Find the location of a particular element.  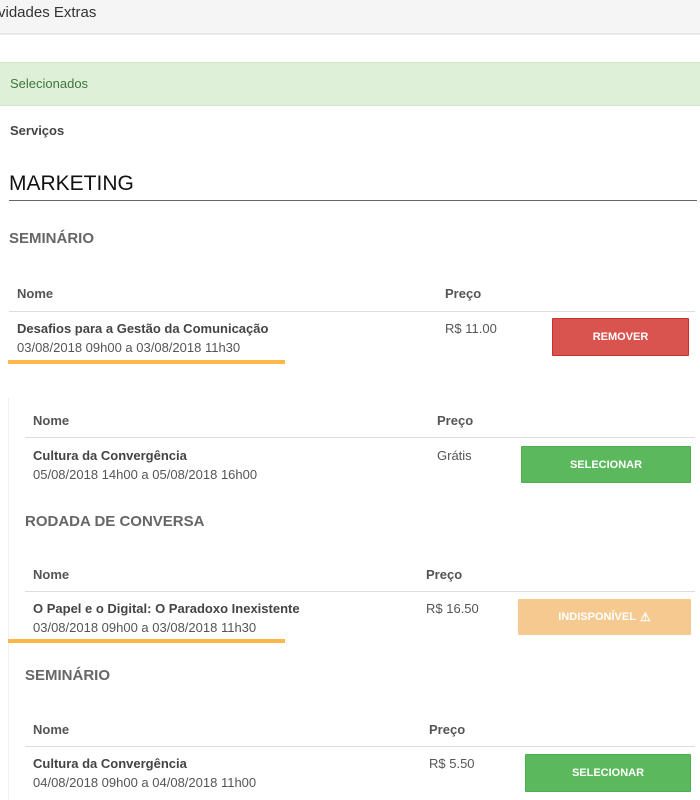

alert-text: Selecionados is located at coordinates (49, 83).